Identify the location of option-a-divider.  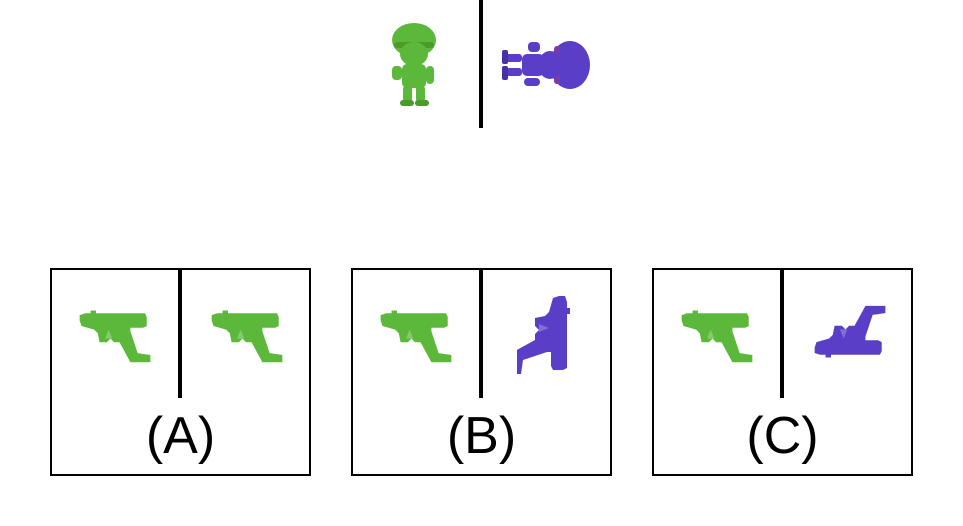
(180, 334).